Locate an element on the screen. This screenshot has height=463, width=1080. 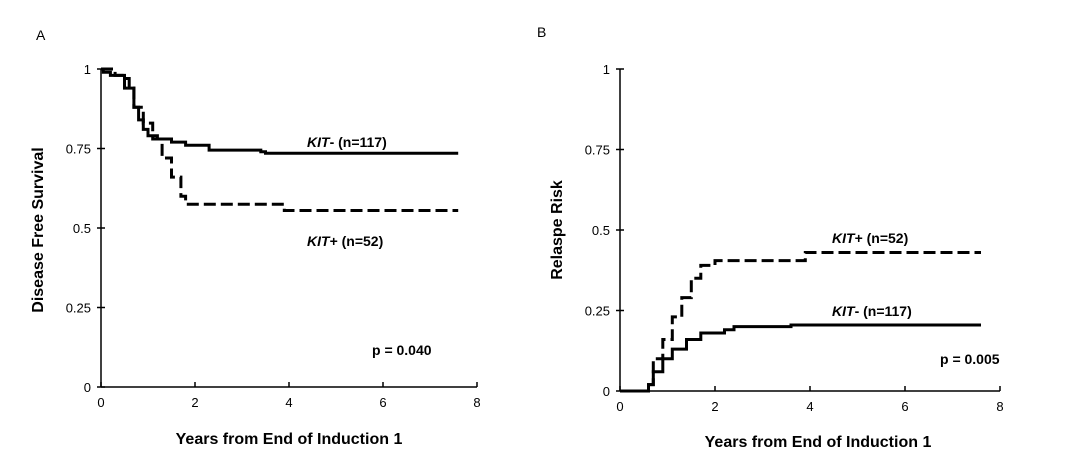
panel-b-curve-kit-pos is located at coordinates (800, 322).